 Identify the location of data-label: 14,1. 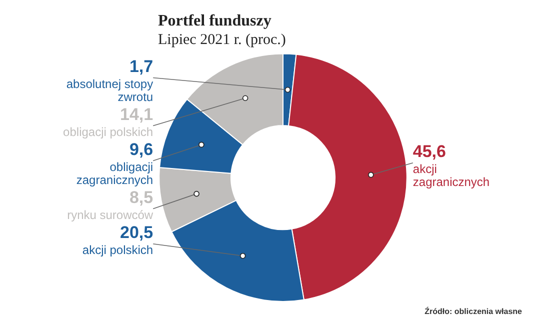
(137, 114).